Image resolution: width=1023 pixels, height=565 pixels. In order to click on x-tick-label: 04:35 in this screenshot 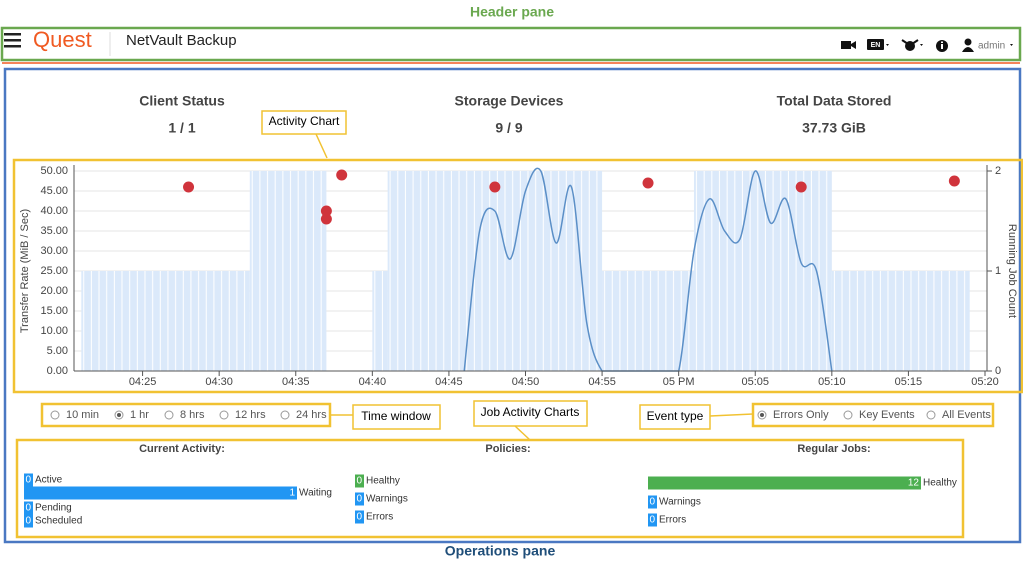, I will do `click(296, 382)`.